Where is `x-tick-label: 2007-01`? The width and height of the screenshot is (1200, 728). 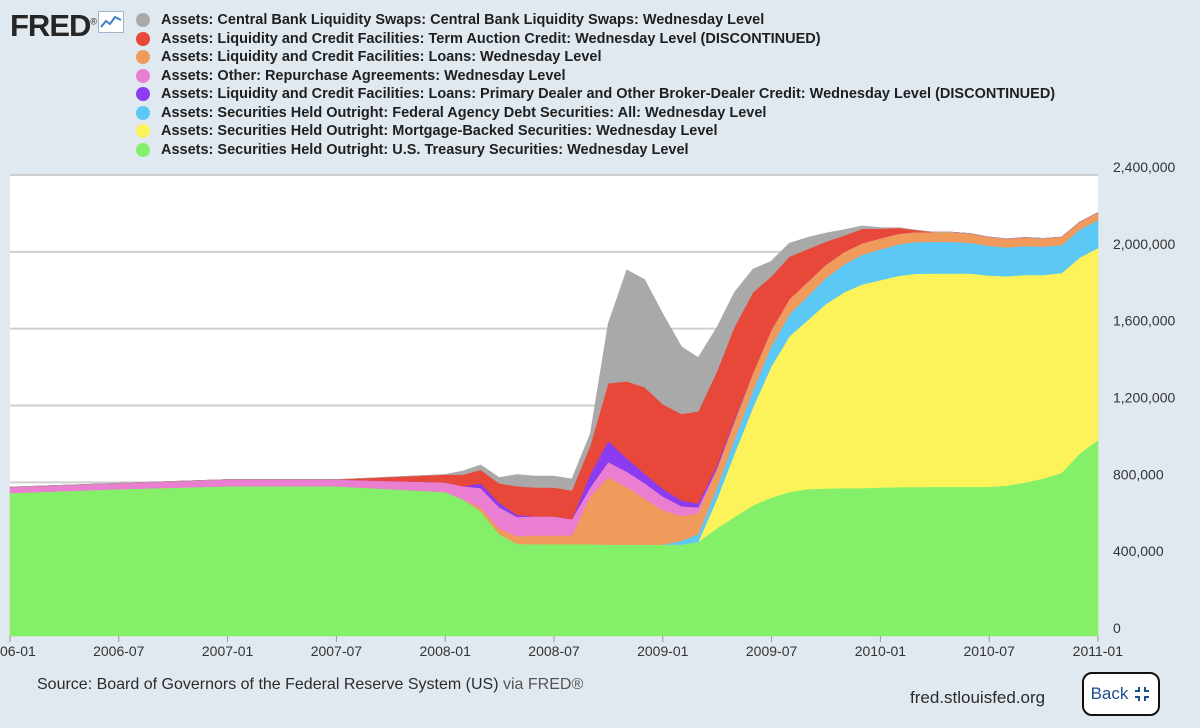
x-tick-label: 2007-01 is located at coordinates (228, 651).